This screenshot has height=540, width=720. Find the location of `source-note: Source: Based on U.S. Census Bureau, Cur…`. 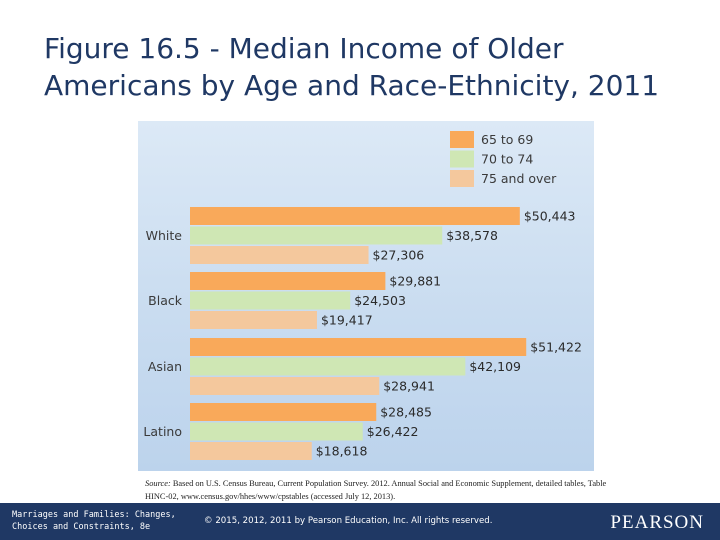

source-note: Source: Based on U.S. Census Bureau, Cur… is located at coordinates (380, 490).